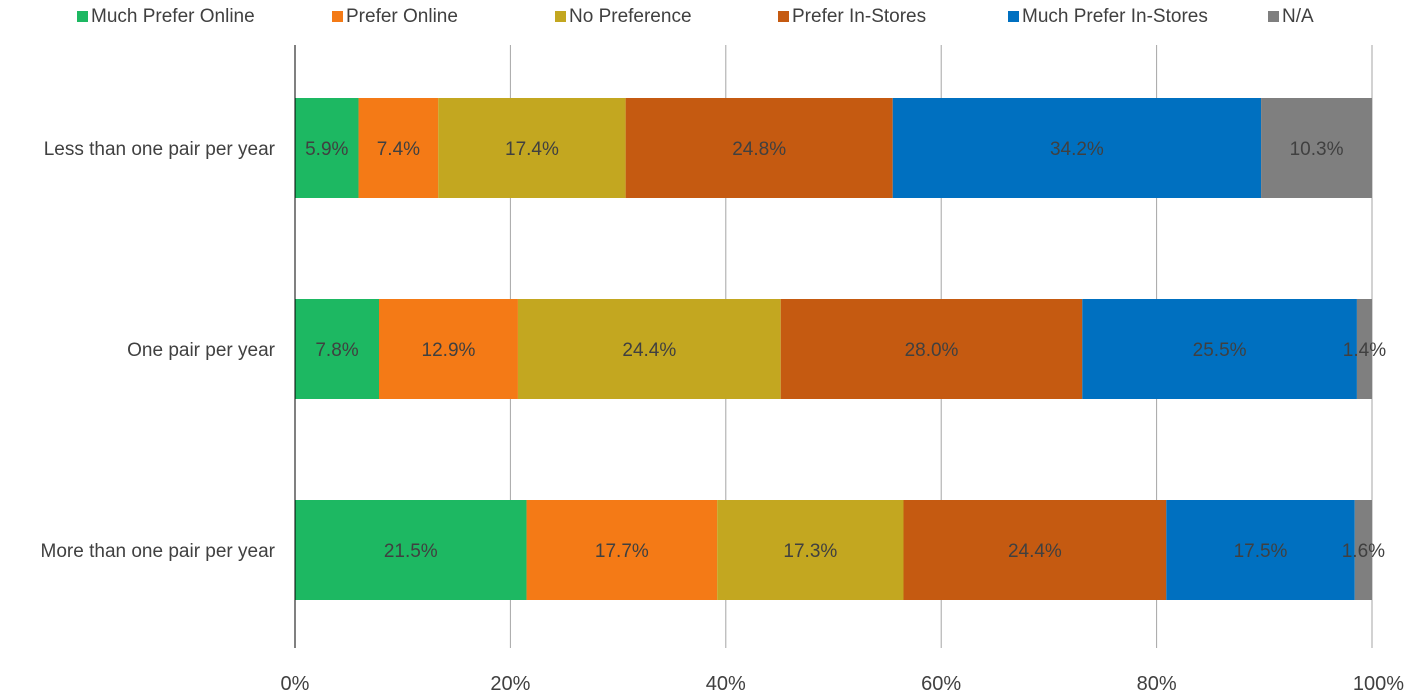 The width and height of the screenshot is (1416, 696). I want to click on x-tick-label: 40%, so click(726, 684).